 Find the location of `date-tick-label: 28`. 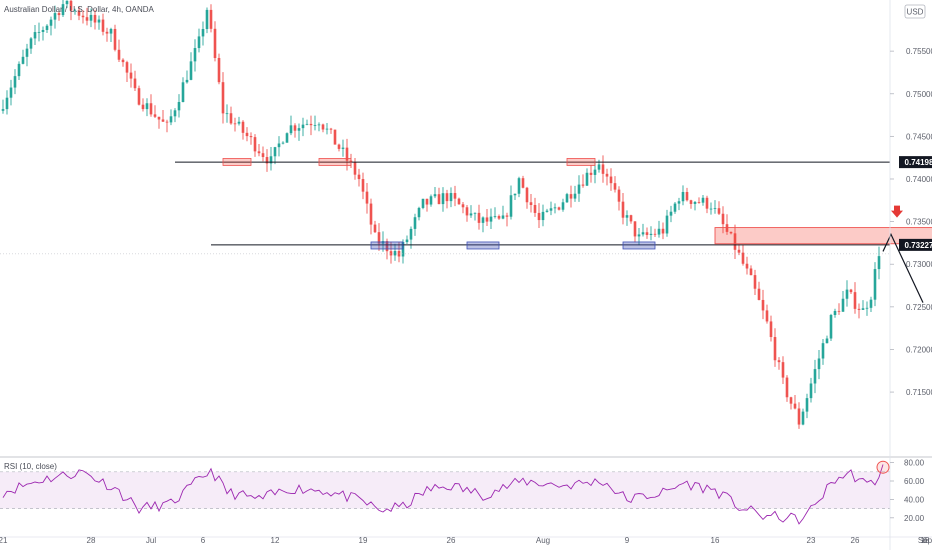

date-tick-label: 28 is located at coordinates (91, 540).